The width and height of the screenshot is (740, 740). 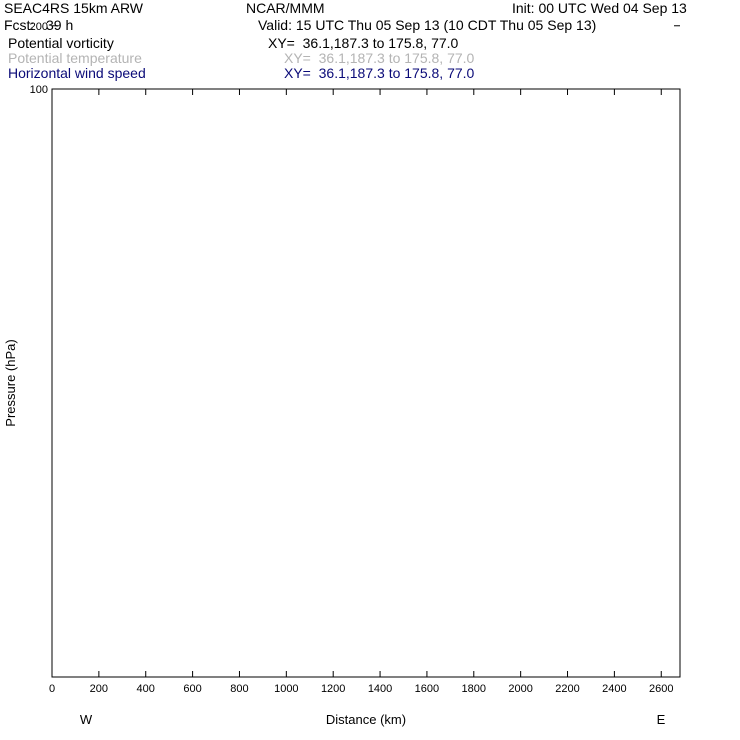 I want to click on legend-pv-xy: XY= 36.1,187.3 to 175.8, 77.0, so click(x=363, y=43).